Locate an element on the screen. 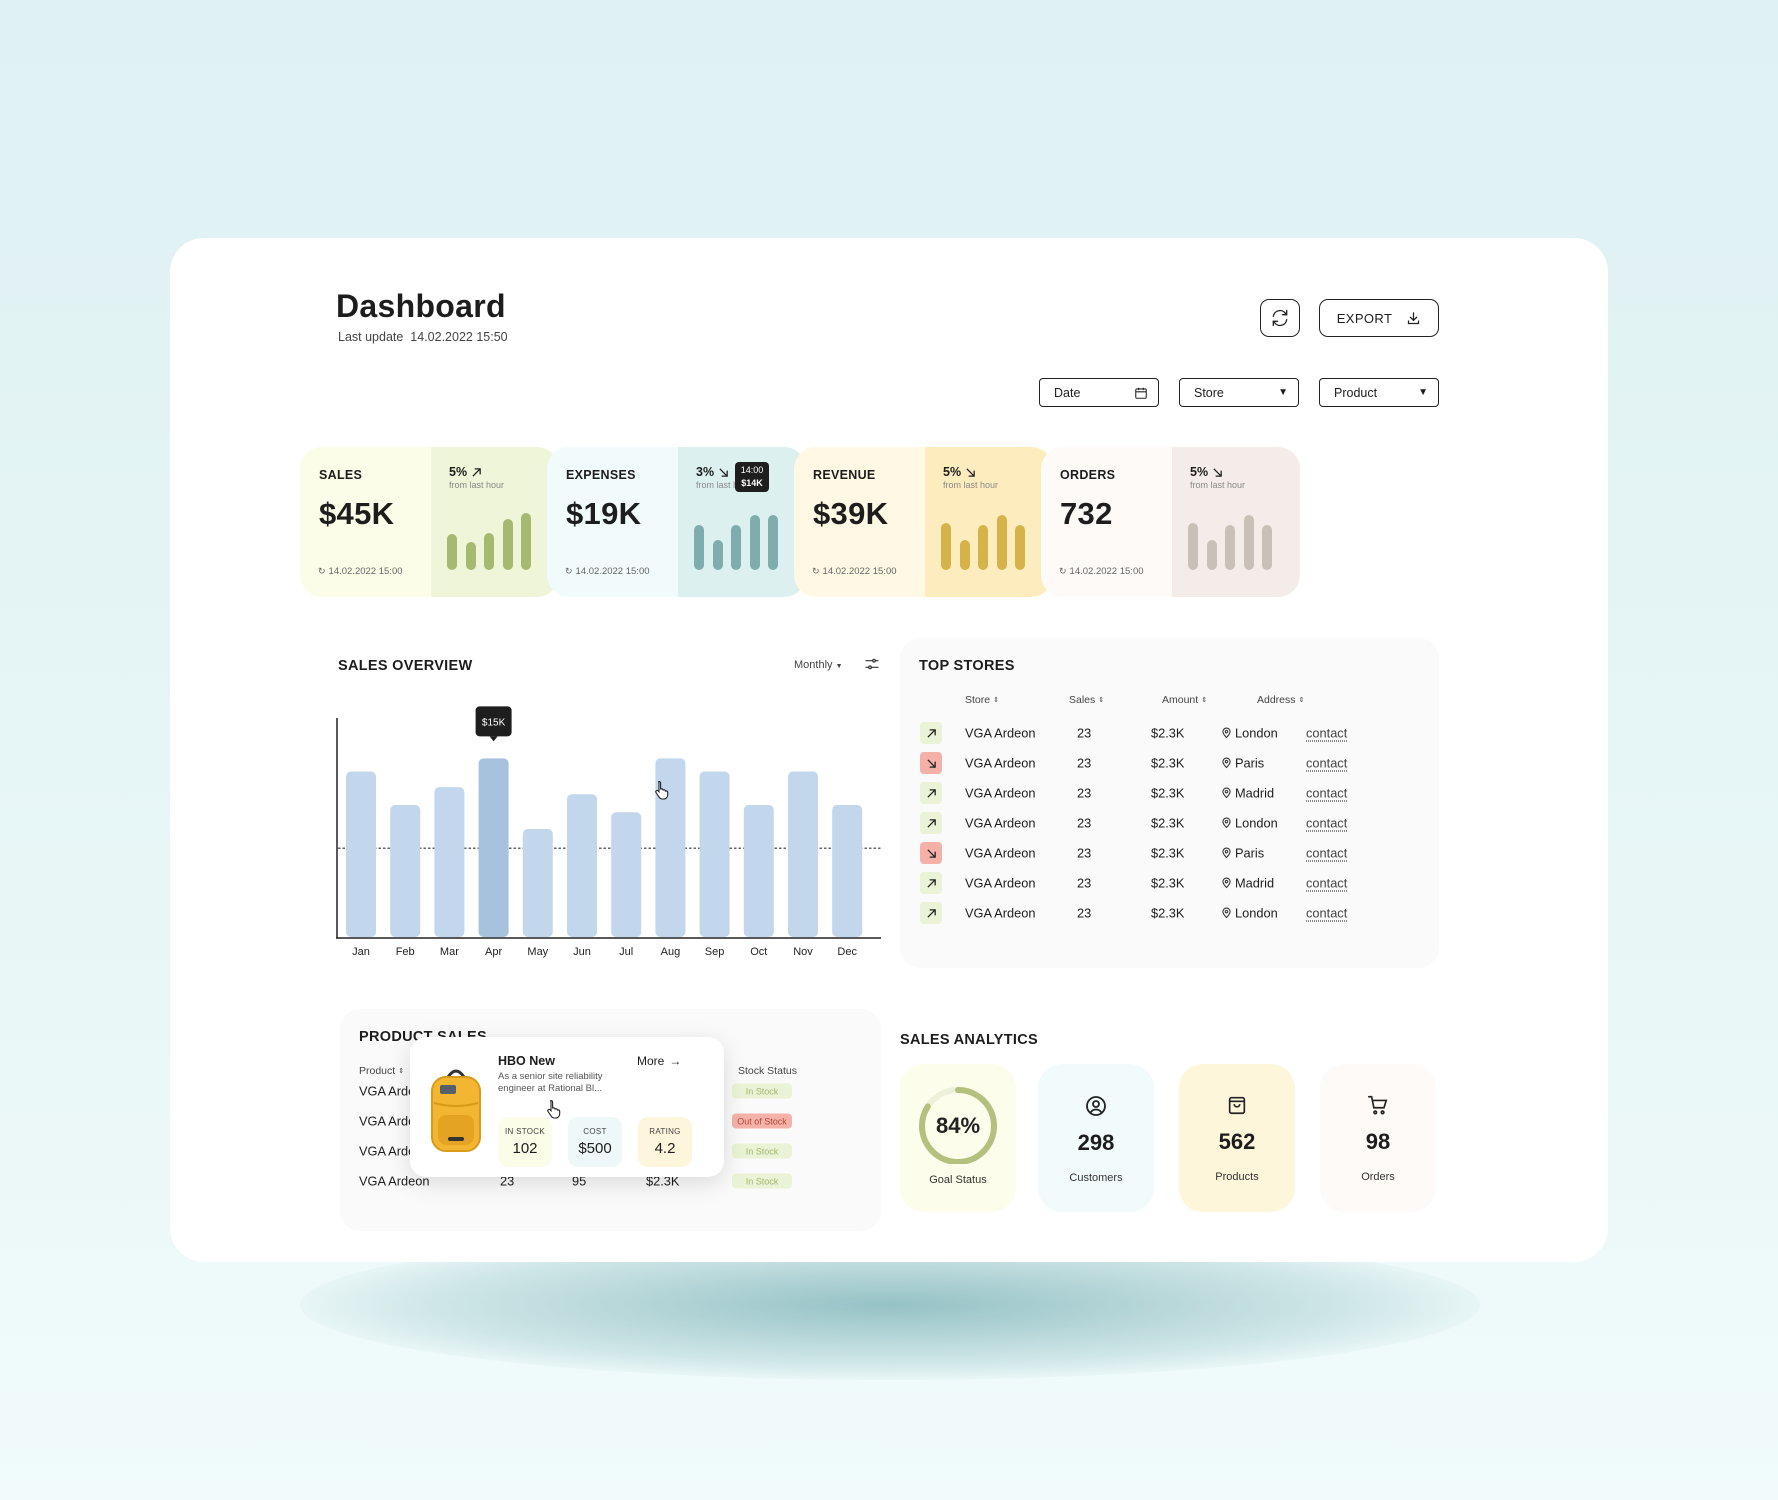  kpi-value: $19K is located at coordinates (604, 513).